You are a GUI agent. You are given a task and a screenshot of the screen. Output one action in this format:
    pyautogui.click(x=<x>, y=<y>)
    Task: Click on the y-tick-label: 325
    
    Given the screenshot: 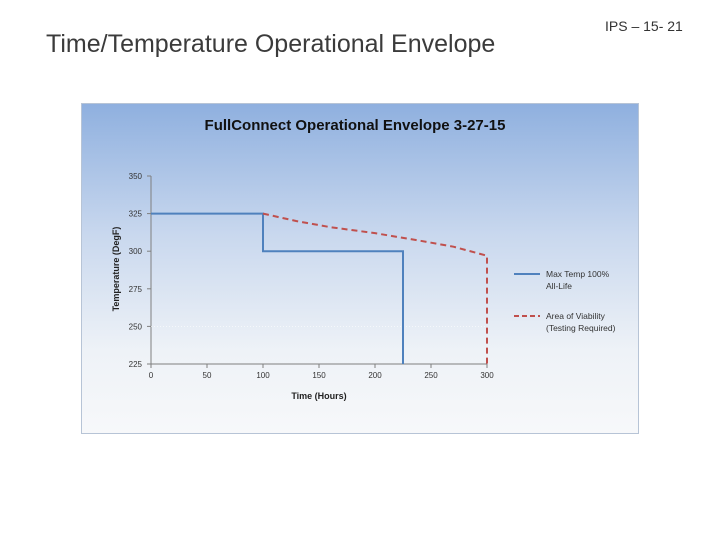 What is the action you would take?
    pyautogui.click(x=136, y=214)
    